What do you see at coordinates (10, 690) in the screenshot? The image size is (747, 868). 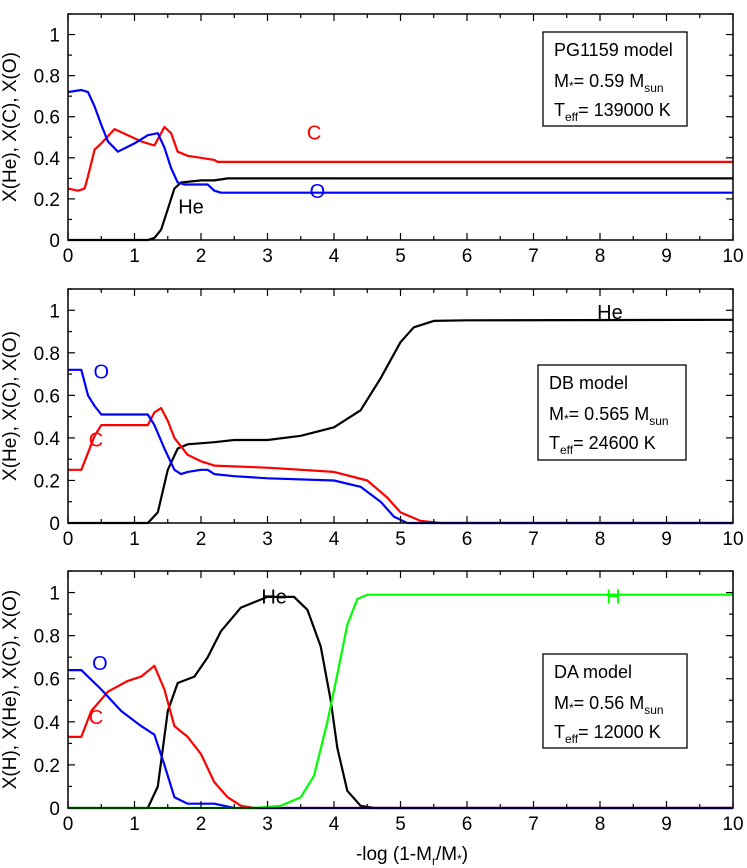 I see `y-axis-label: X(H), X(He), X(C), X(O)` at bounding box center [10, 690].